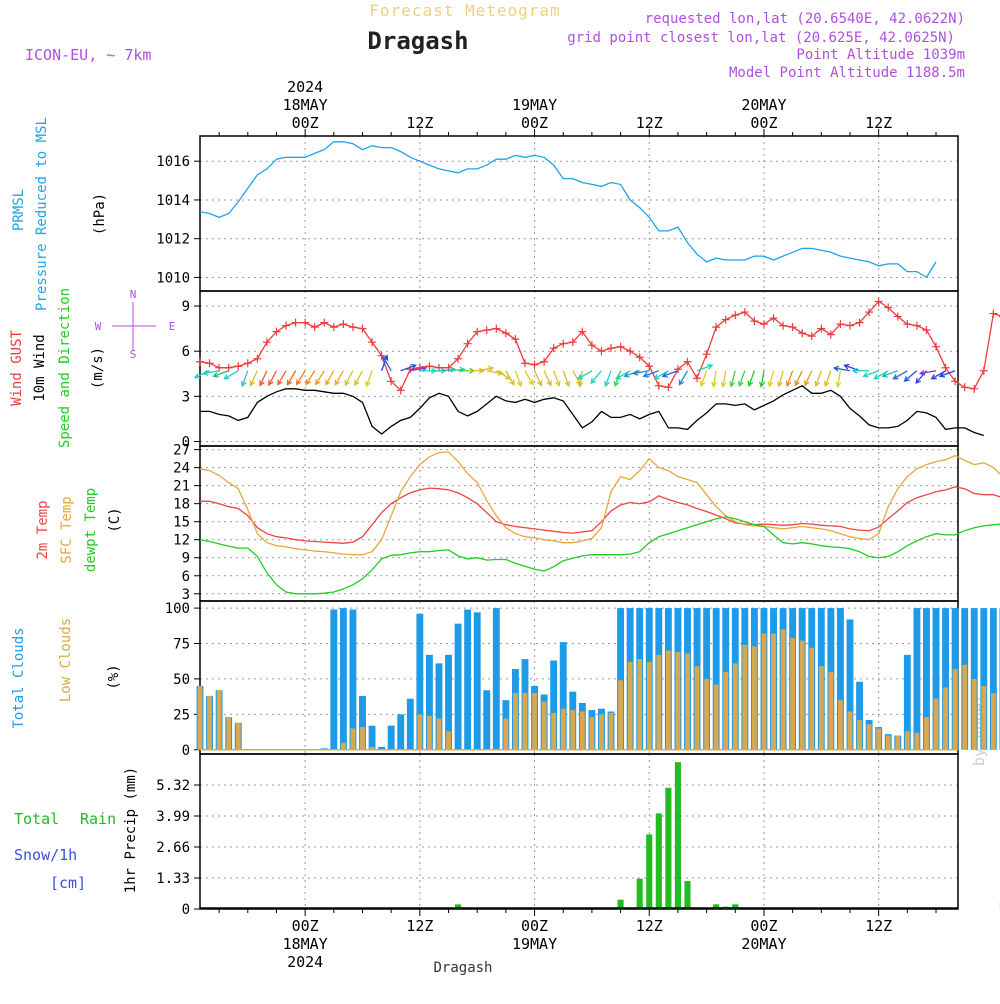  I want to click on bottom-time-label: 2024, so click(305, 962).